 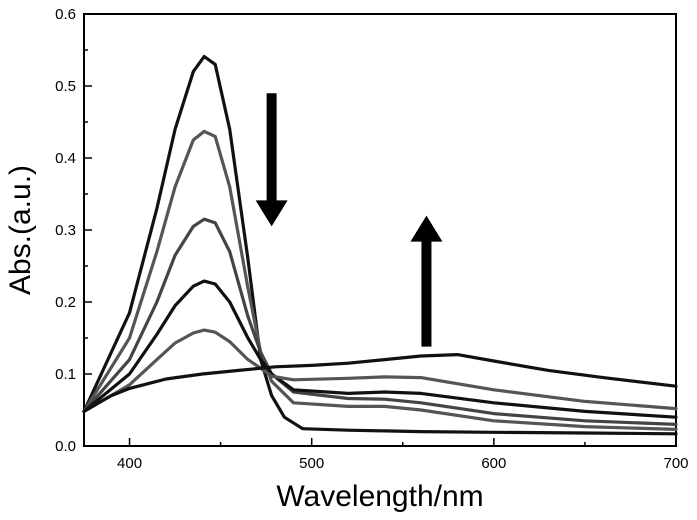 I want to click on y-tick-label: 0.6, so click(x=65, y=14).